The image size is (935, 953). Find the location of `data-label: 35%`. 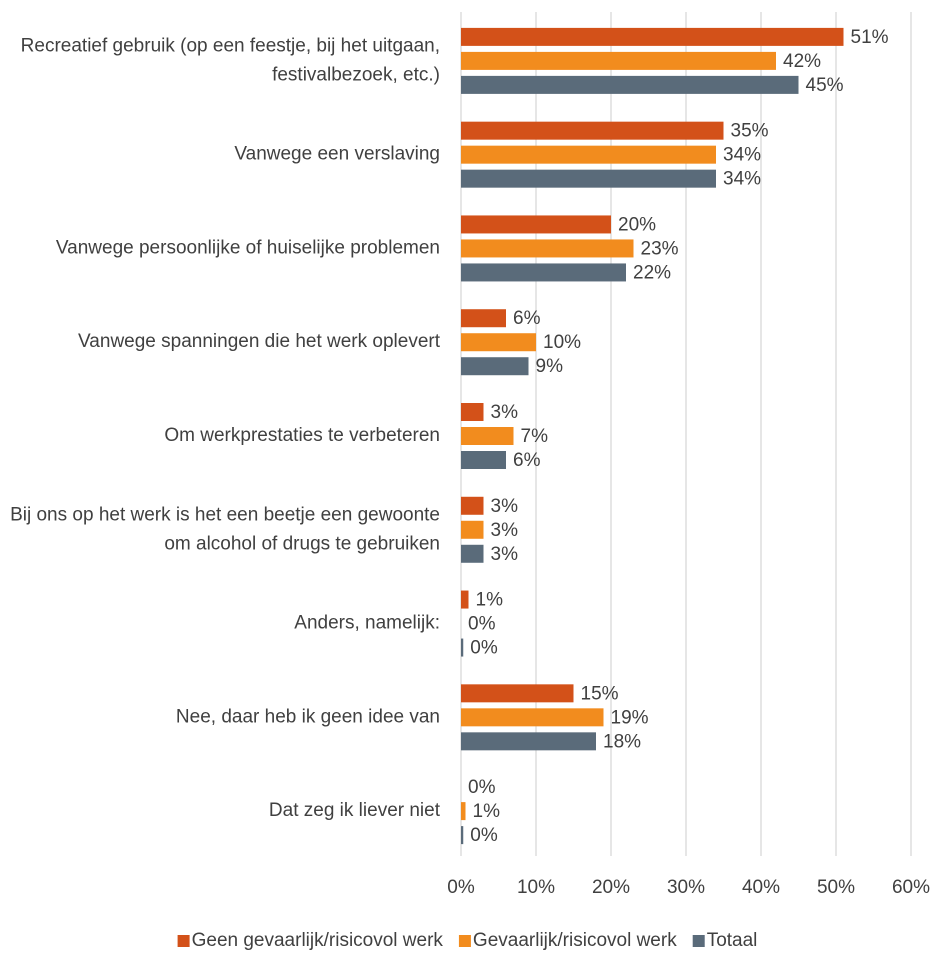

data-label: 35% is located at coordinates (750, 131).